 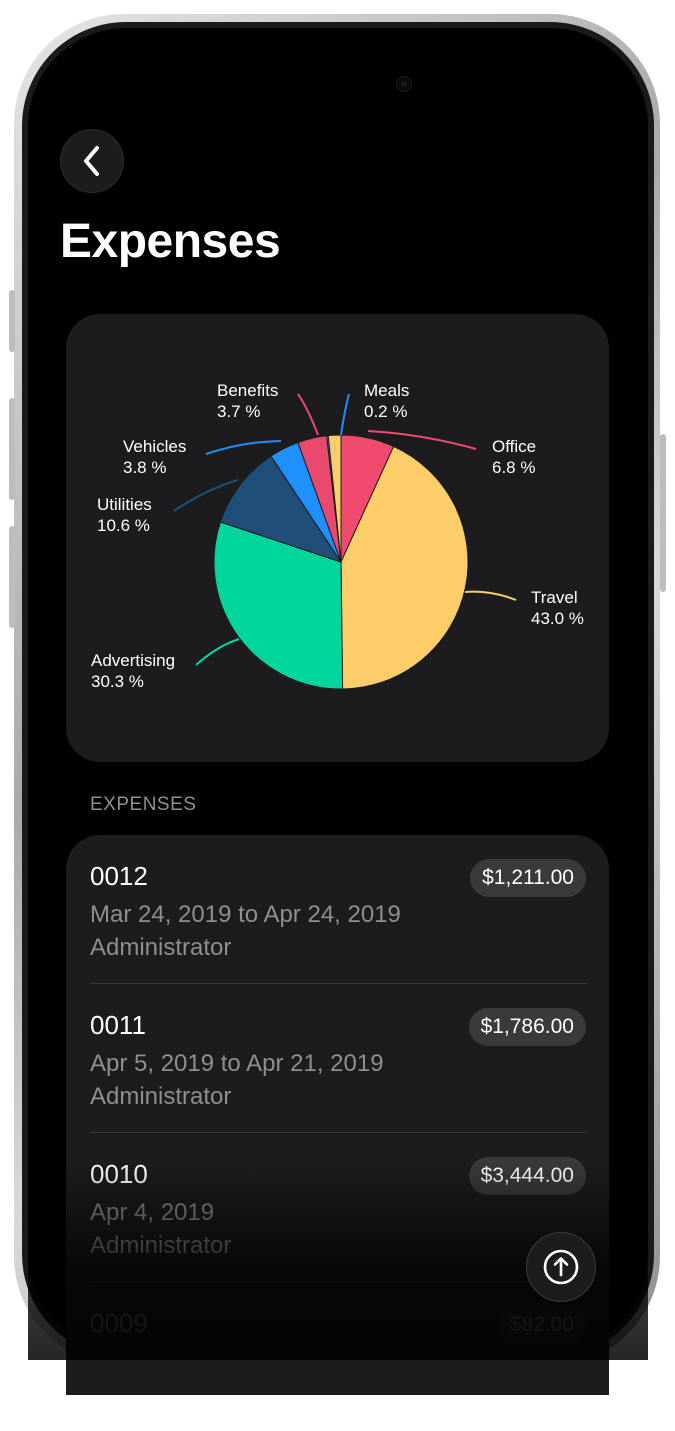 What do you see at coordinates (124, 504) in the screenshot?
I see `slice-label-utilities: Utilities` at bounding box center [124, 504].